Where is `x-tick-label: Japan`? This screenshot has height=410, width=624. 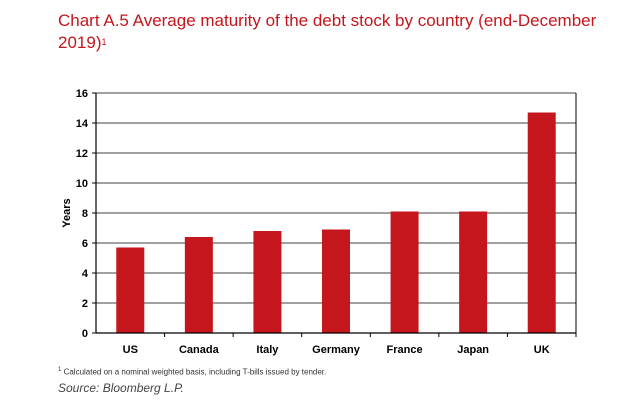 x-tick-label: Japan is located at coordinates (473, 350).